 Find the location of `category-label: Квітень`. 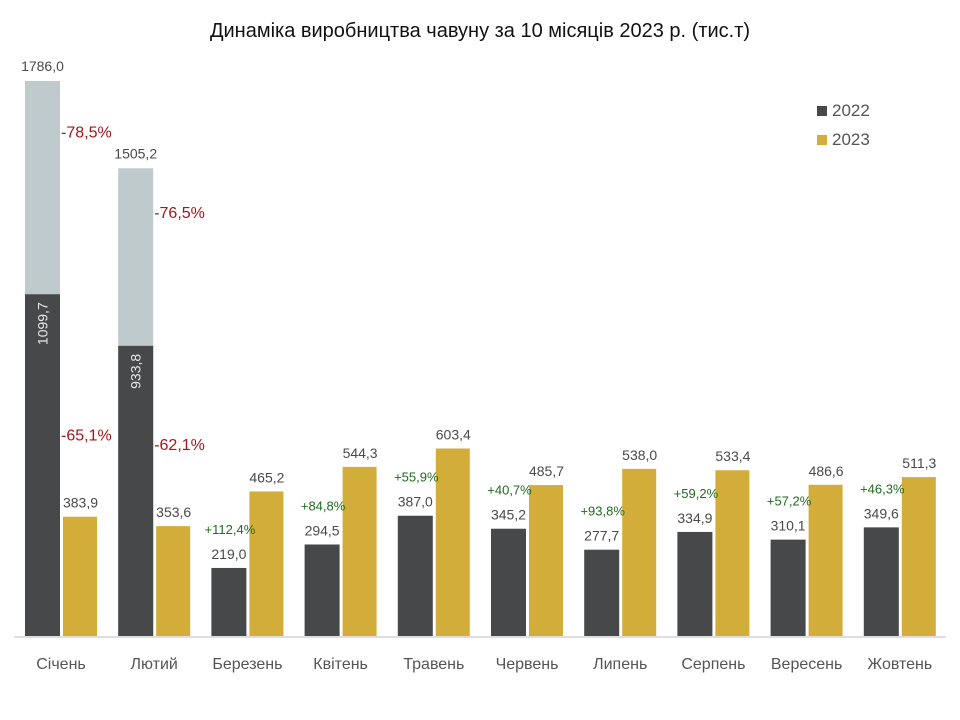

category-label: Квітень is located at coordinates (340, 664).